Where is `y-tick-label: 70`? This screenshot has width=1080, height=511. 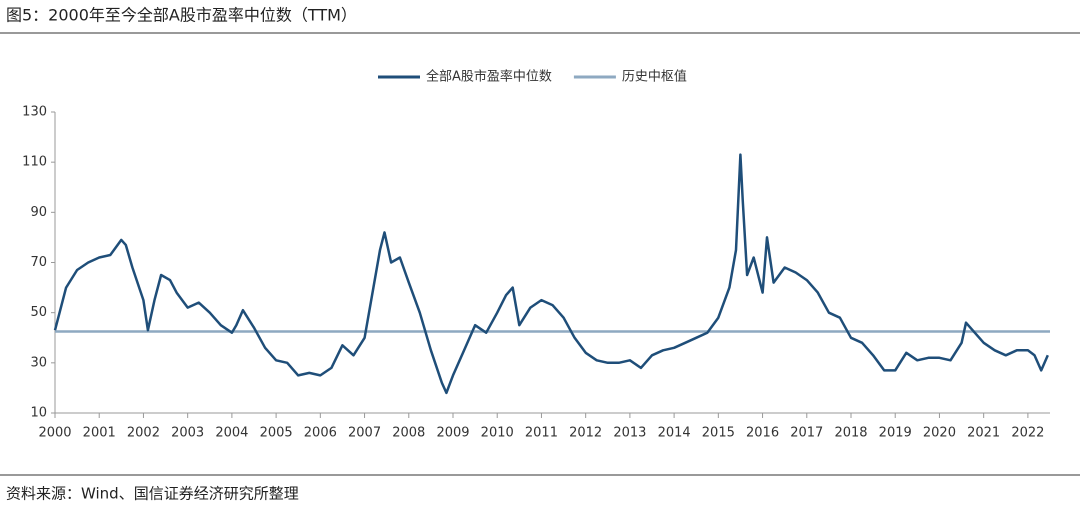
y-tick-label: 70 is located at coordinates (38, 262).